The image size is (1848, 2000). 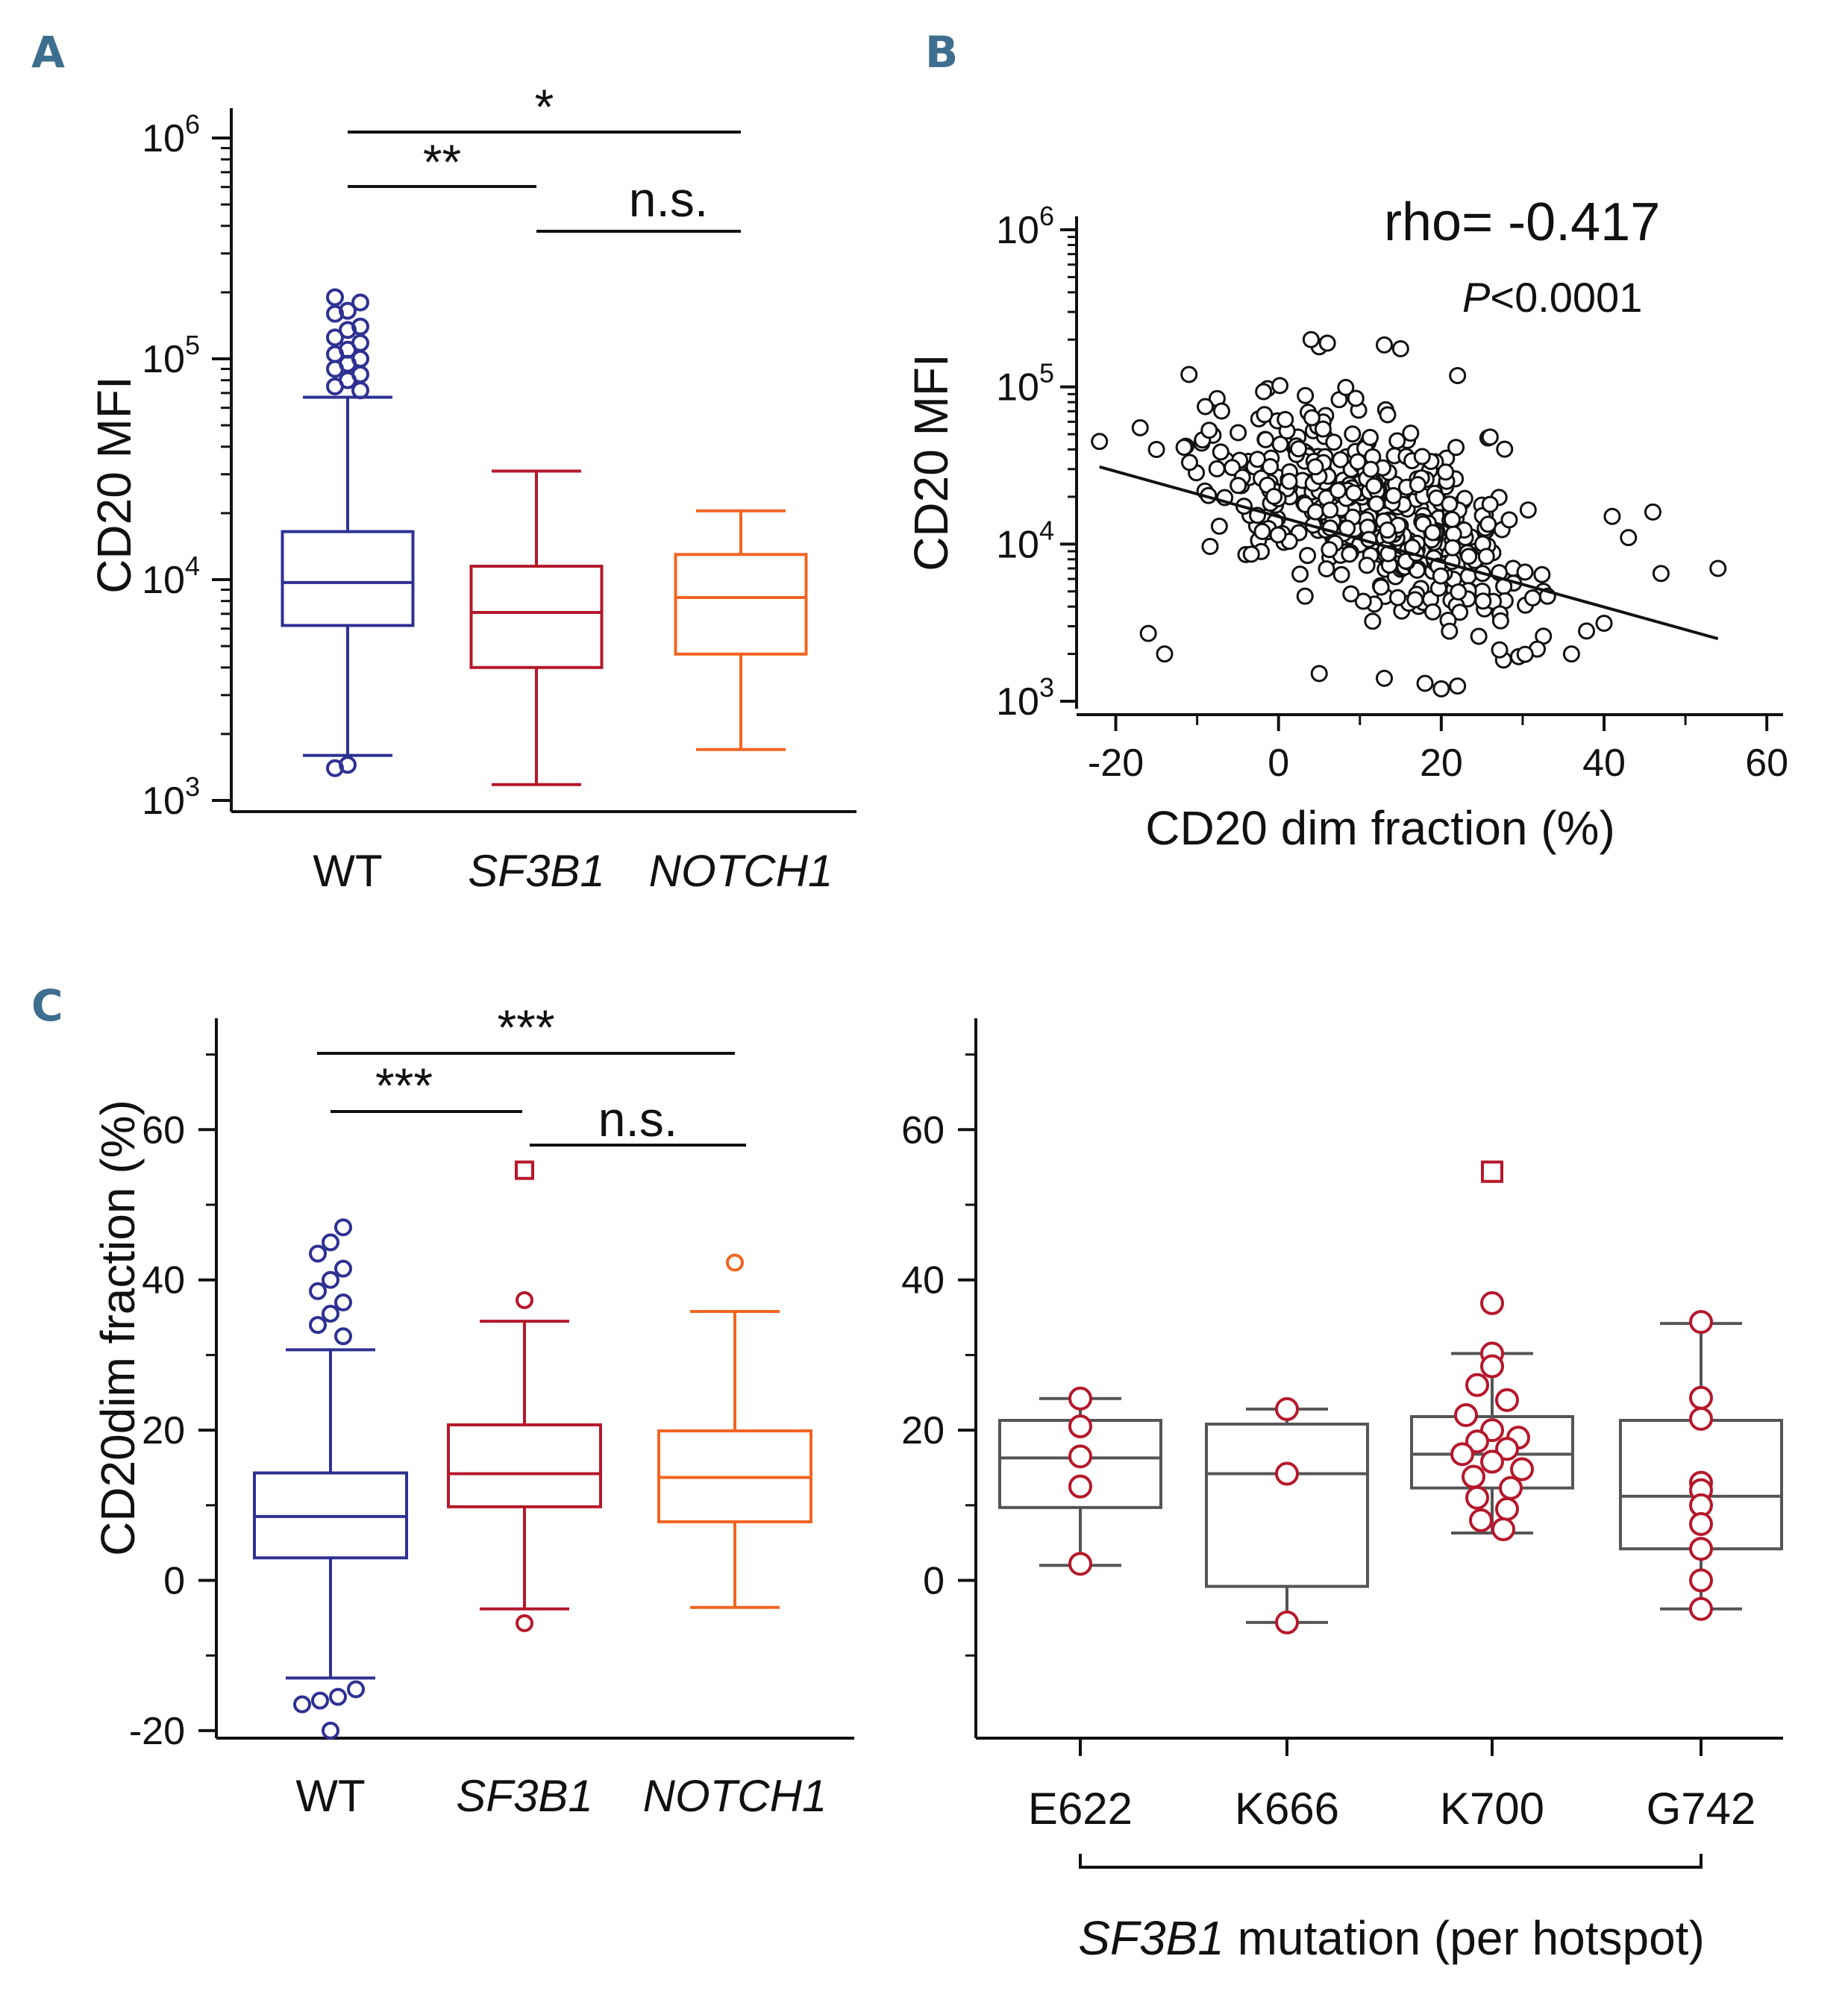 What do you see at coordinates (1287, 1809) in the screenshot?
I see `panel-c-right-category-label: K666` at bounding box center [1287, 1809].